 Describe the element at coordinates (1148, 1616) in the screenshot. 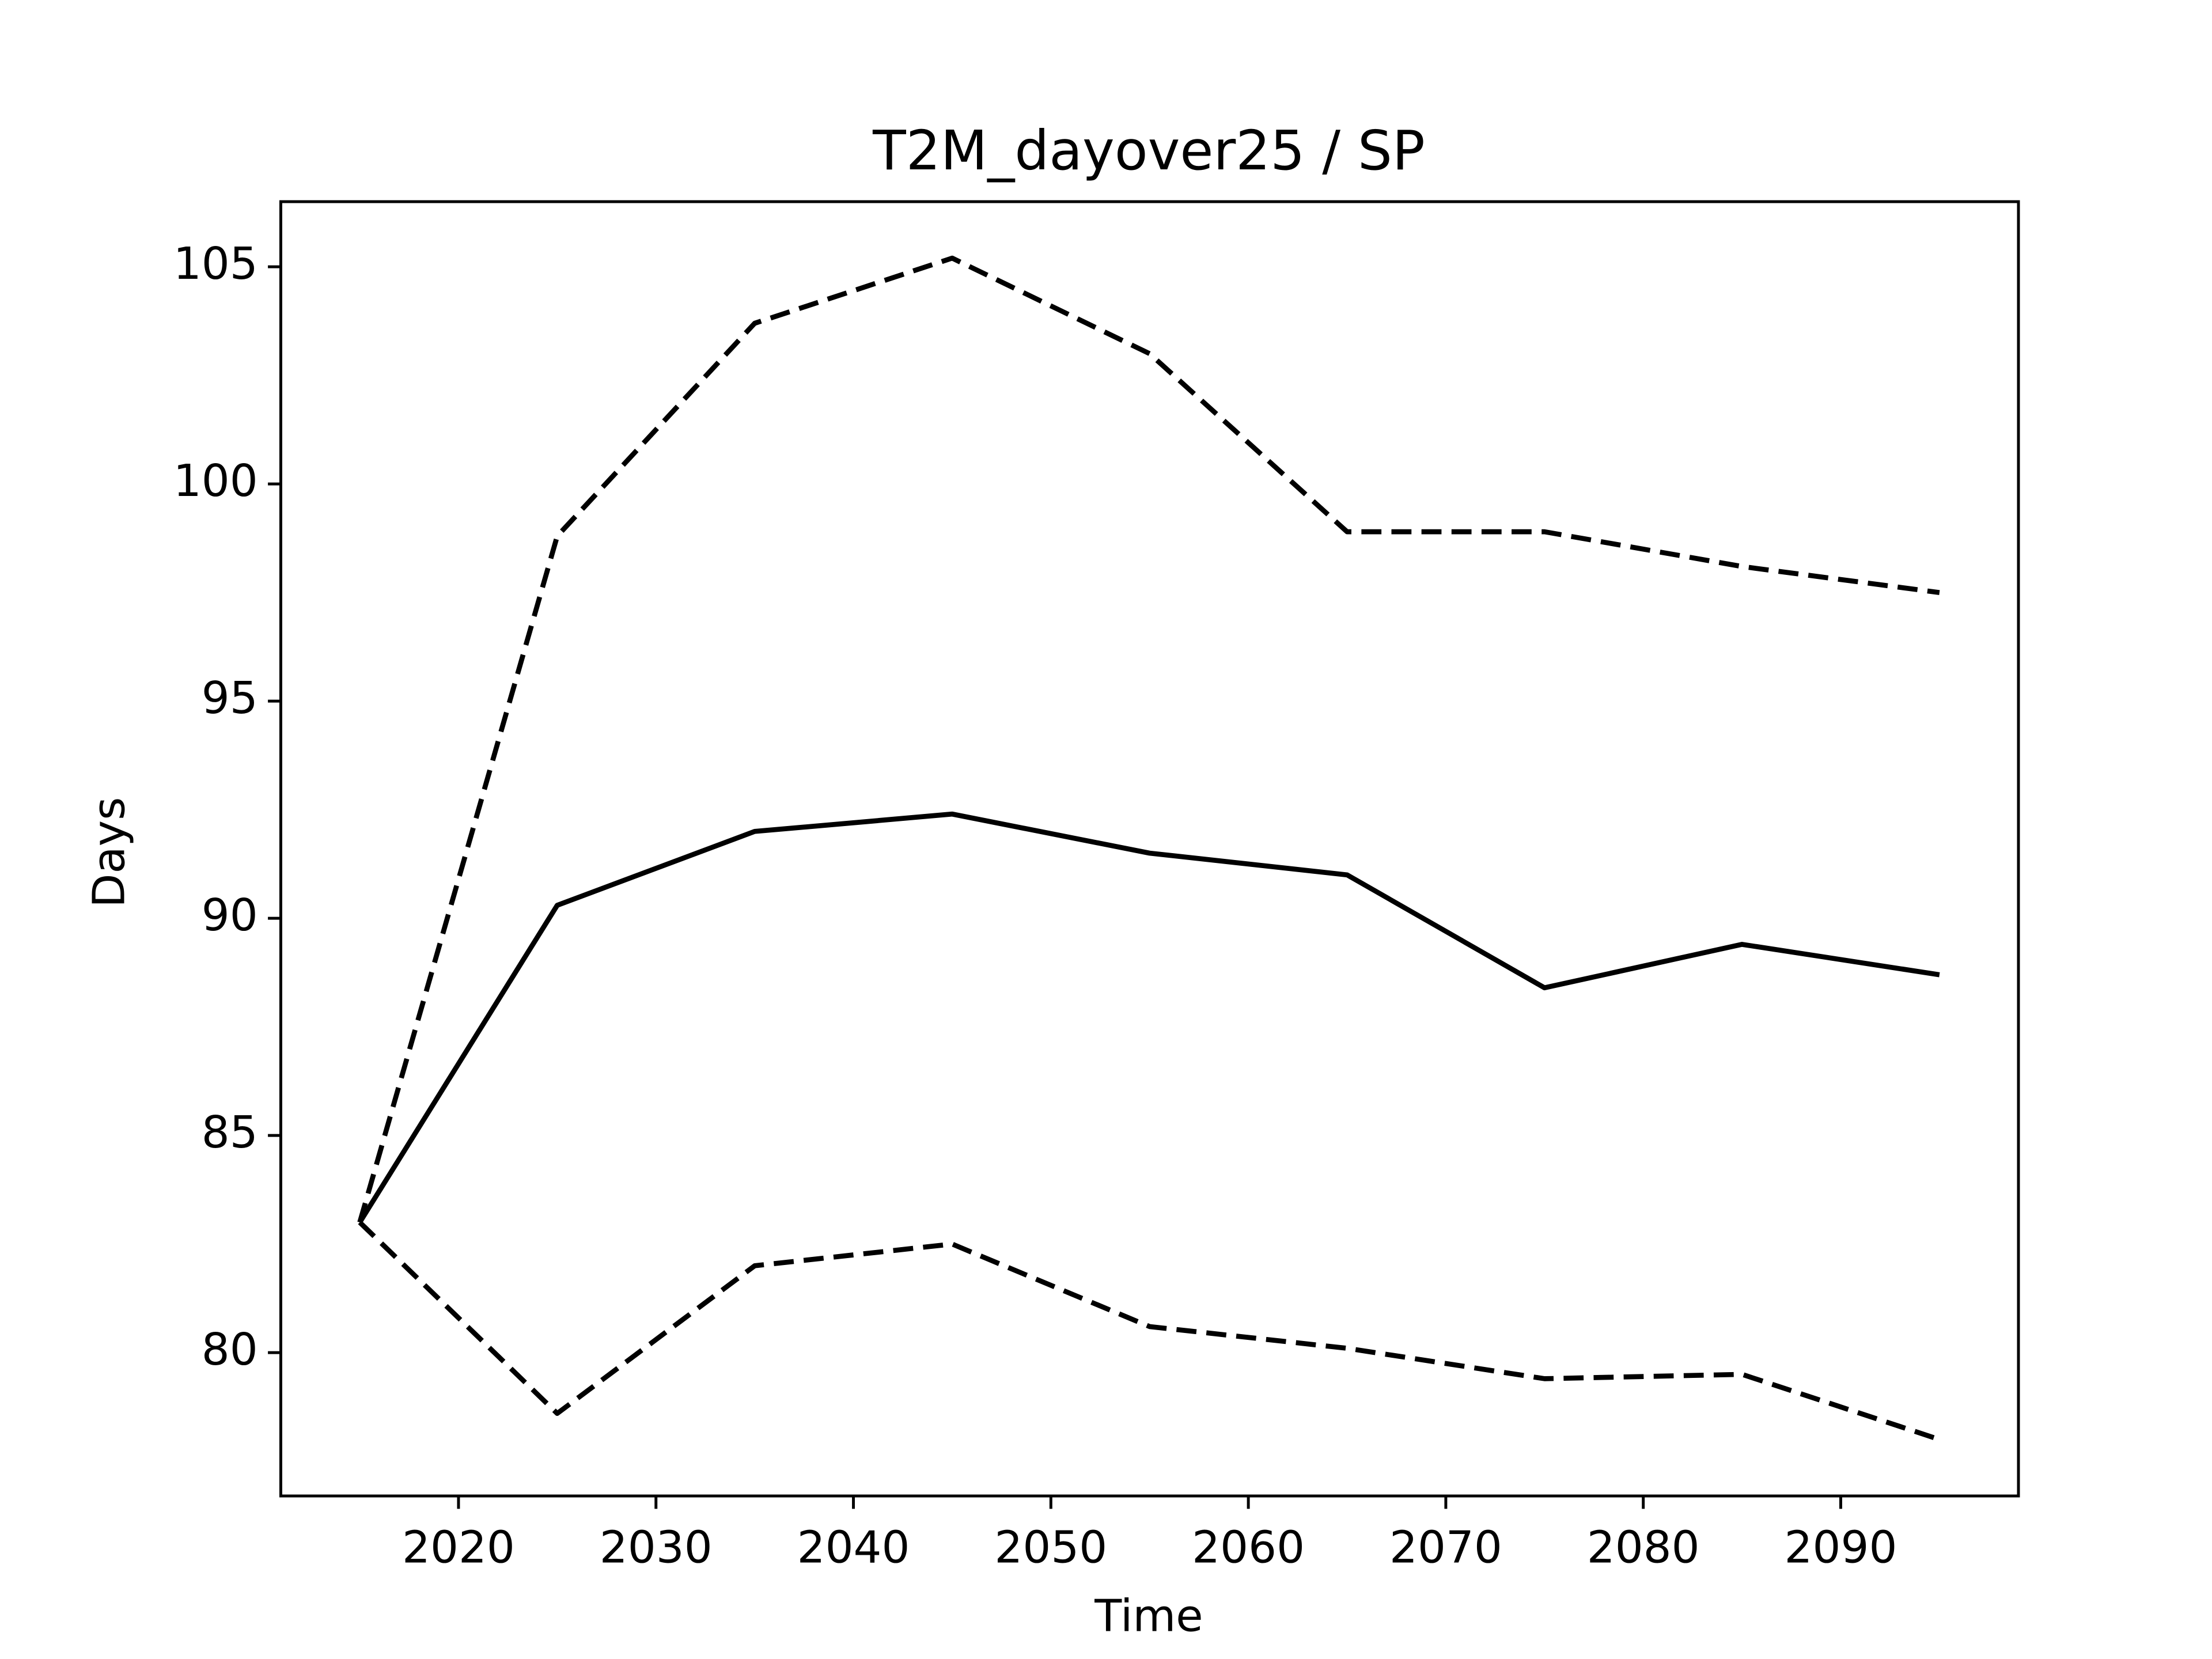

I see `x-axis-label: Time` at that location.